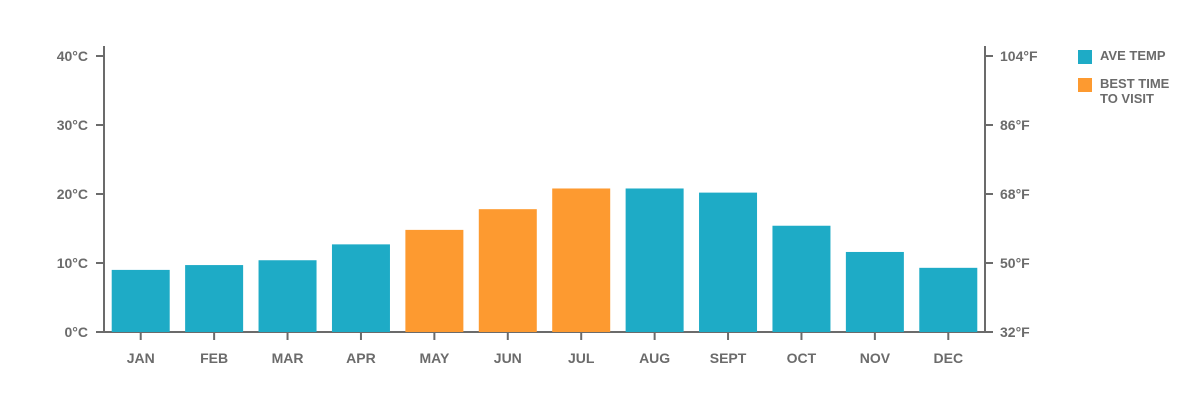  I want to click on x-tick-label-jul: JUL, so click(581, 358).